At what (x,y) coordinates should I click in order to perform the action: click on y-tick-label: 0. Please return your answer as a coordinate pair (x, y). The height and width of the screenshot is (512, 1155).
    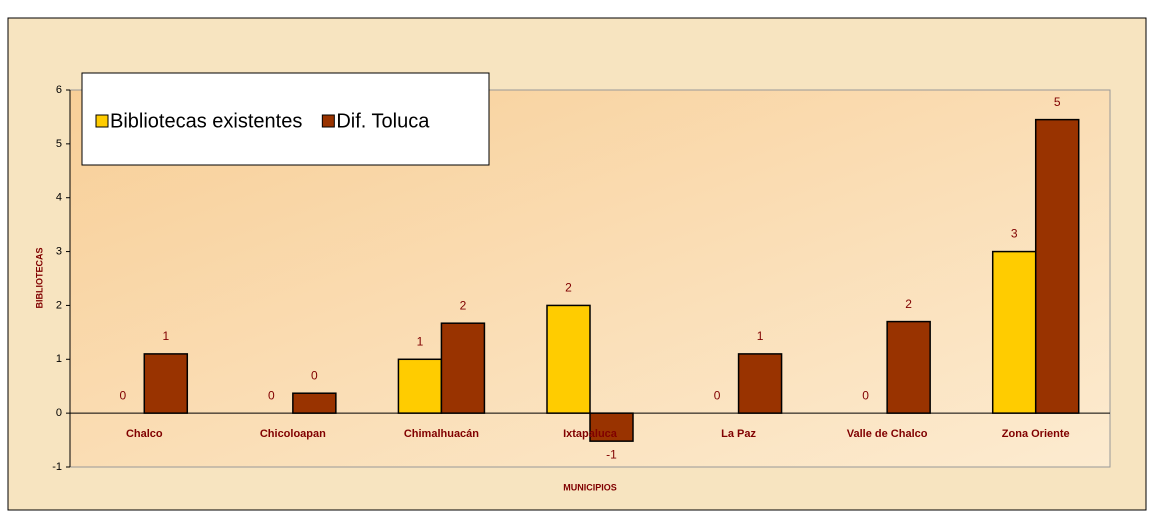
    Looking at the image, I should click on (59, 413).